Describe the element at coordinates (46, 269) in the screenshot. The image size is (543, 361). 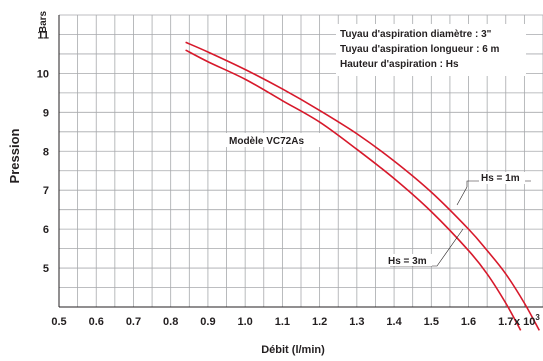
I see `y-tick-label: 5` at that location.